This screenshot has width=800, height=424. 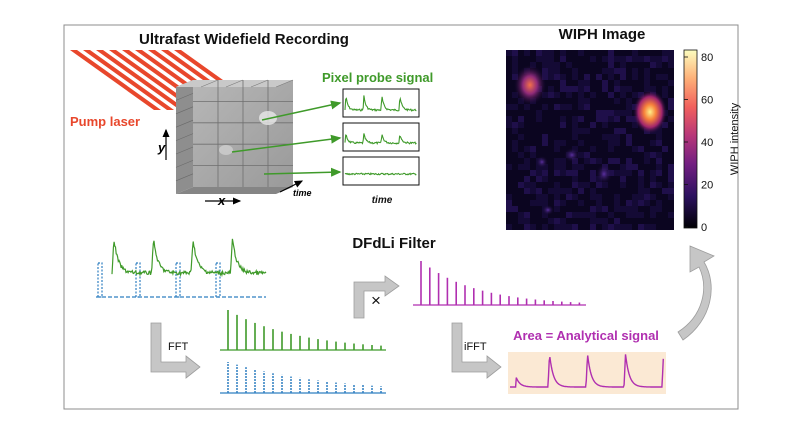 What do you see at coordinates (707, 101) in the screenshot?
I see `colorbar-tick-label: 60` at bounding box center [707, 101].